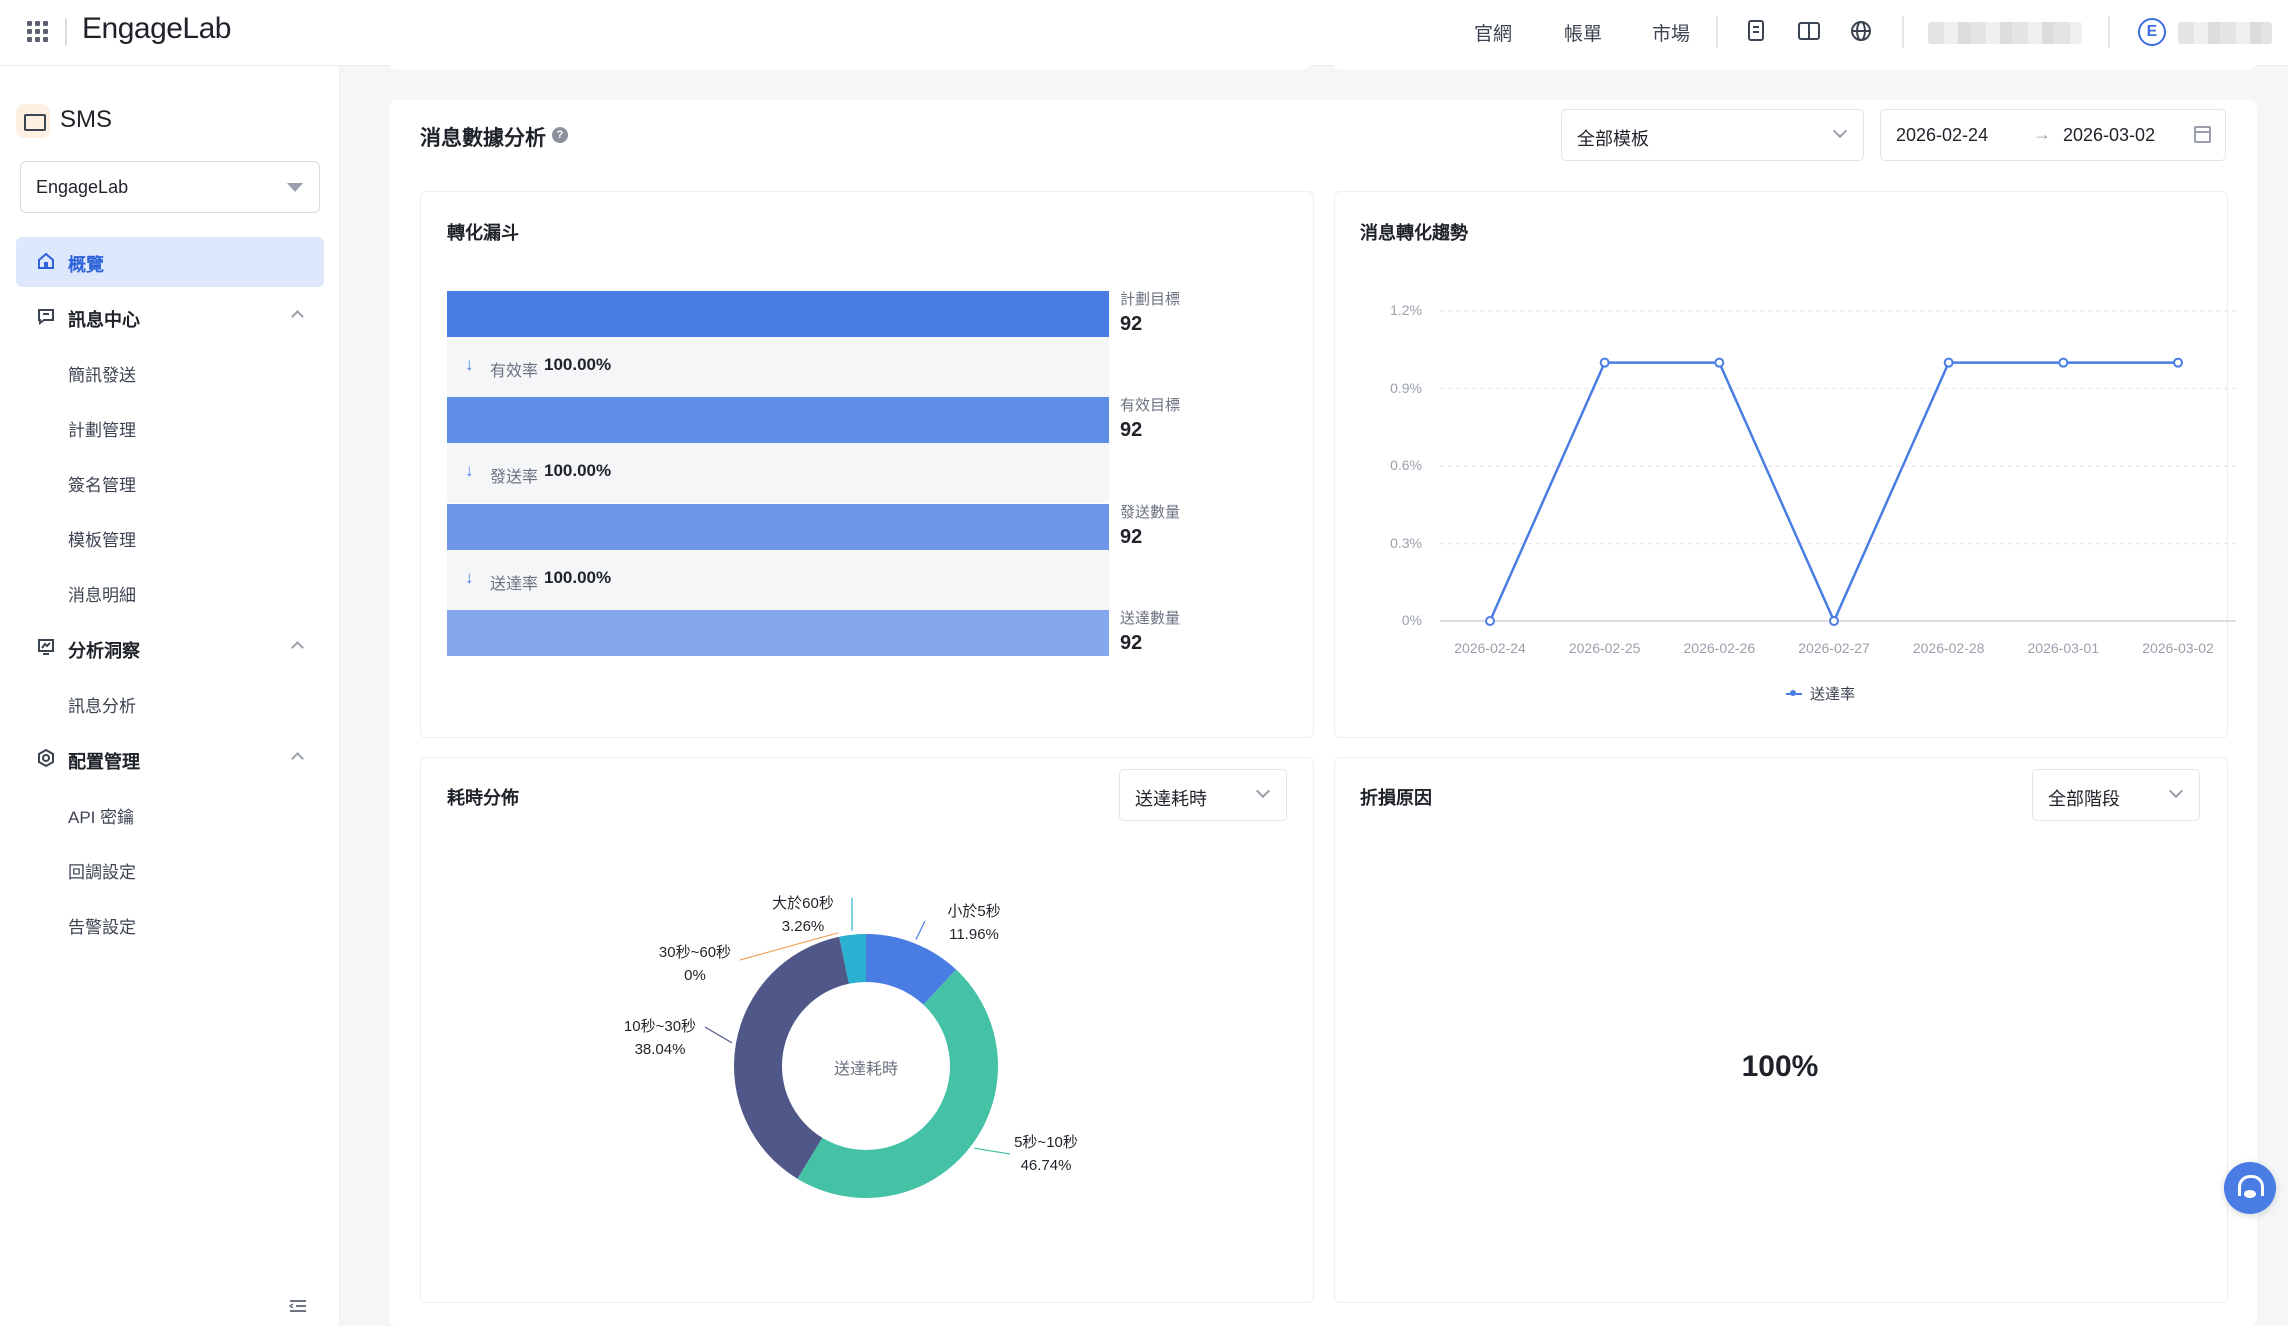 The width and height of the screenshot is (2288, 1326). Describe the element at coordinates (2084, 799) in the screenshot. I see `stage-select-value: 全部階段` at that location.